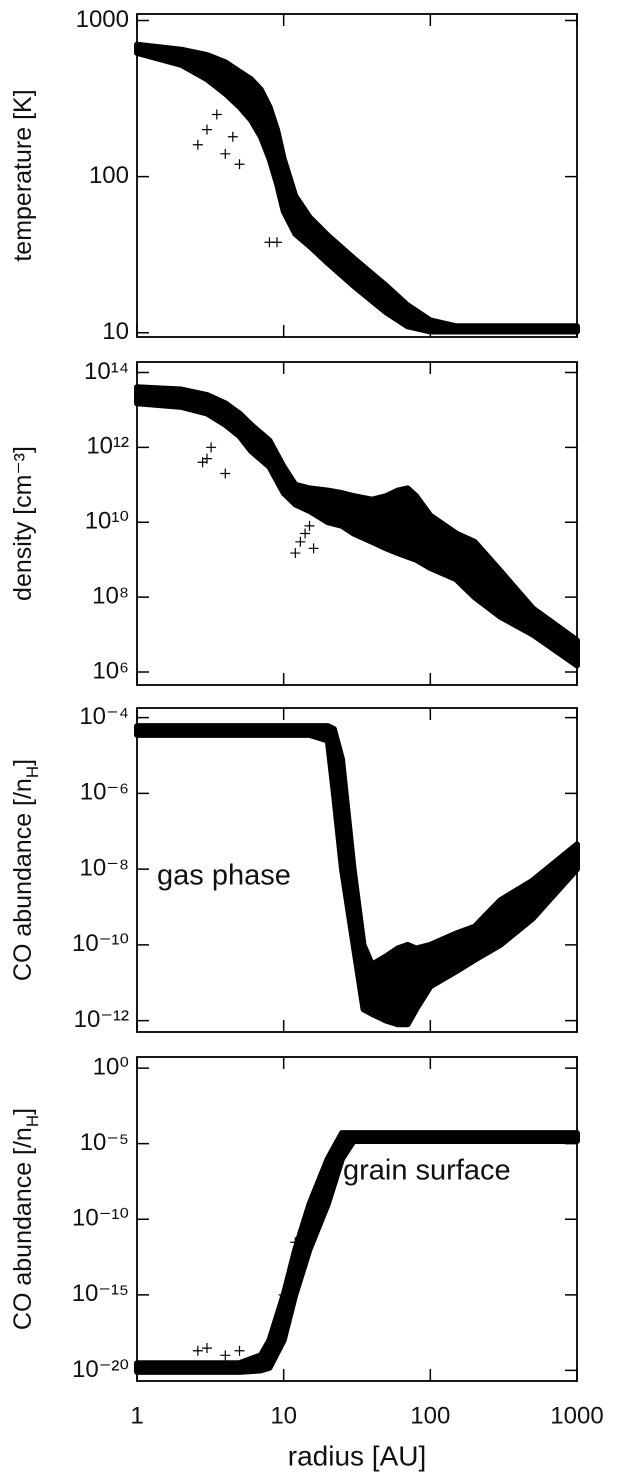 The image size is (623, 1479). What do you see at coordinates (110, 595) in the screenshot?
I see `y-tick-label: 10⁸` at bounding box center [110, 595].